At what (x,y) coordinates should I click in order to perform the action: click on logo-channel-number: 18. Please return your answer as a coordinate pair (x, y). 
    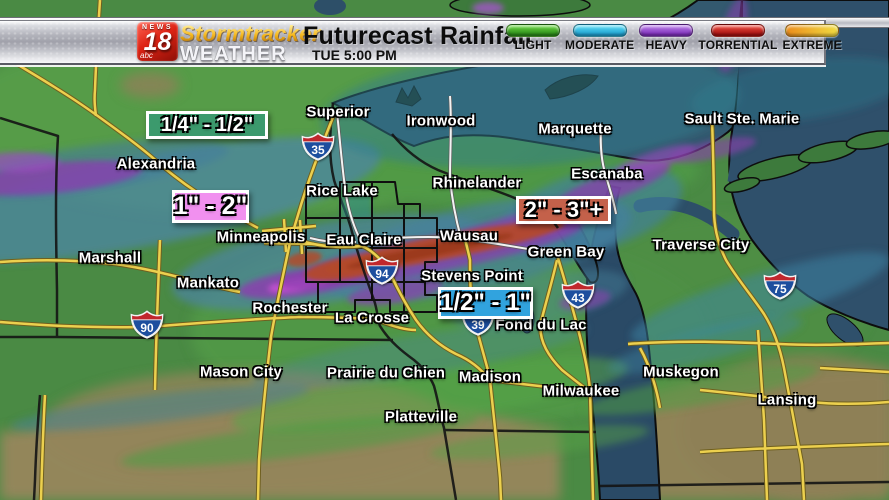
    Looking at the image, I should click on (157, 42).